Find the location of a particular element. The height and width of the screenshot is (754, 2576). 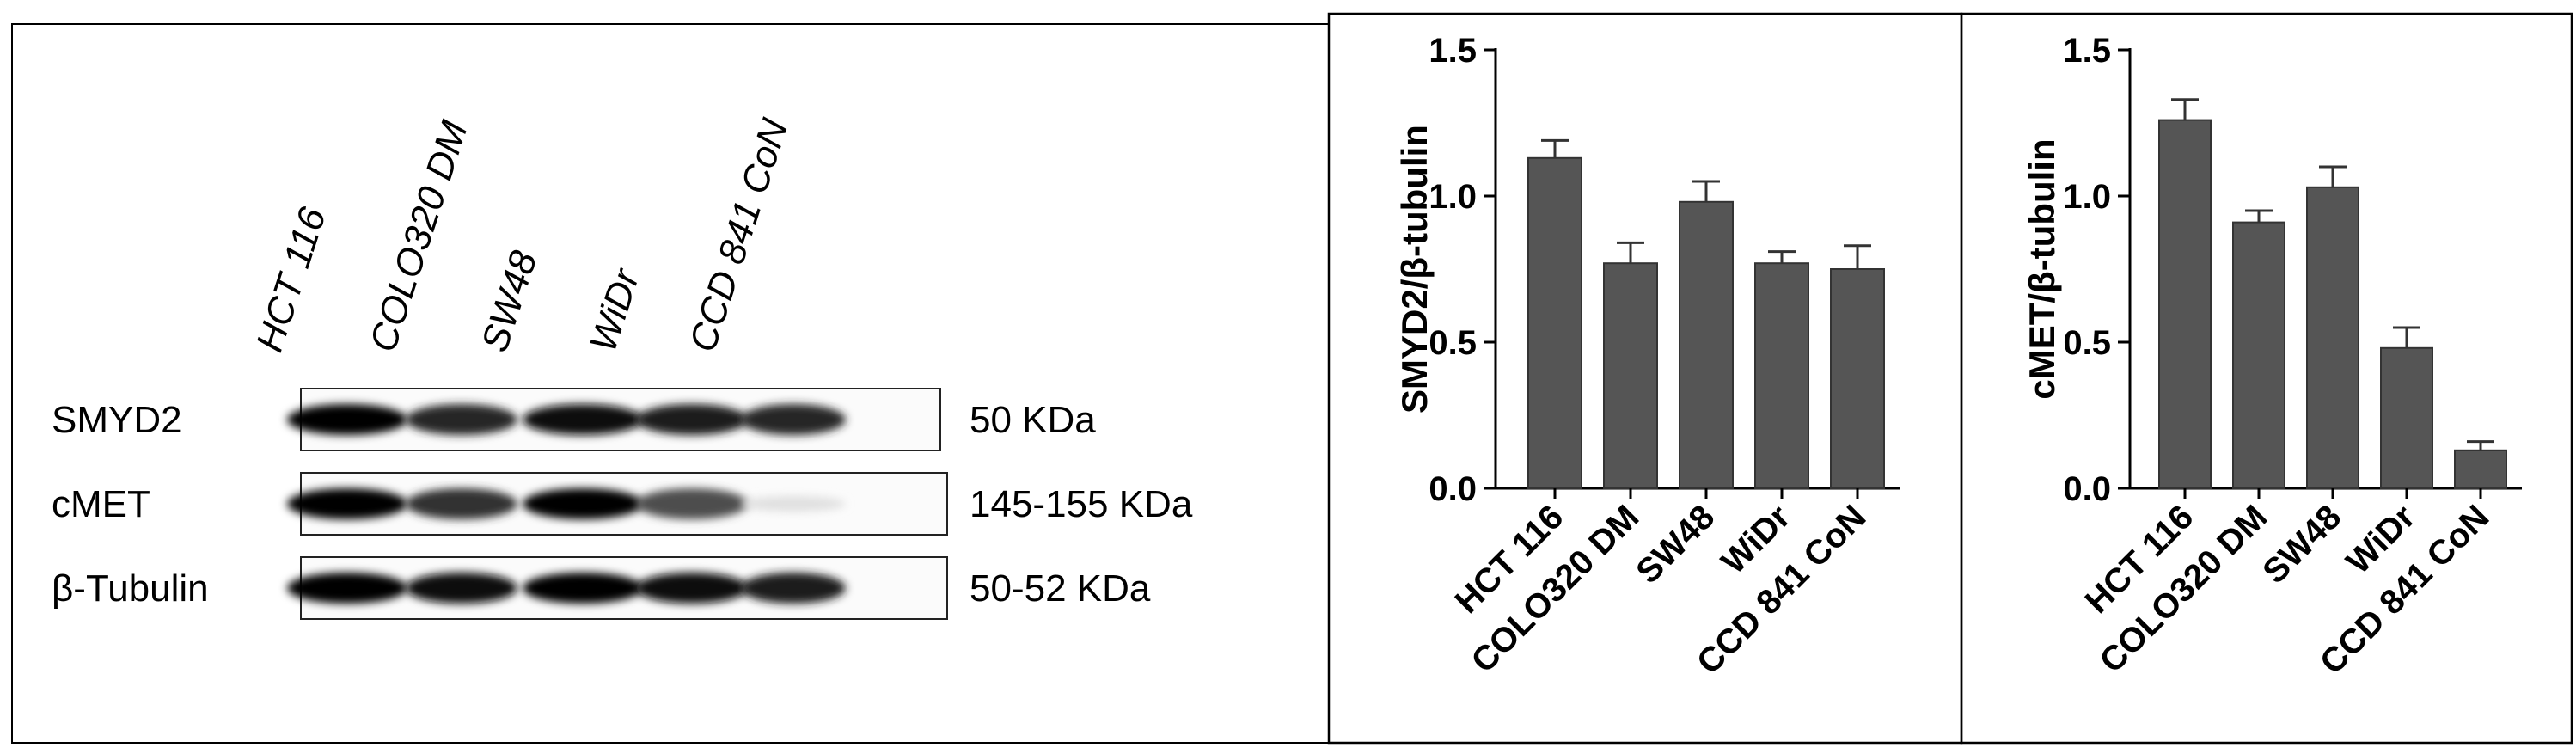

lane-label-ccd-841-con: CCD 841 CoN is located at coordinates (739, 235).